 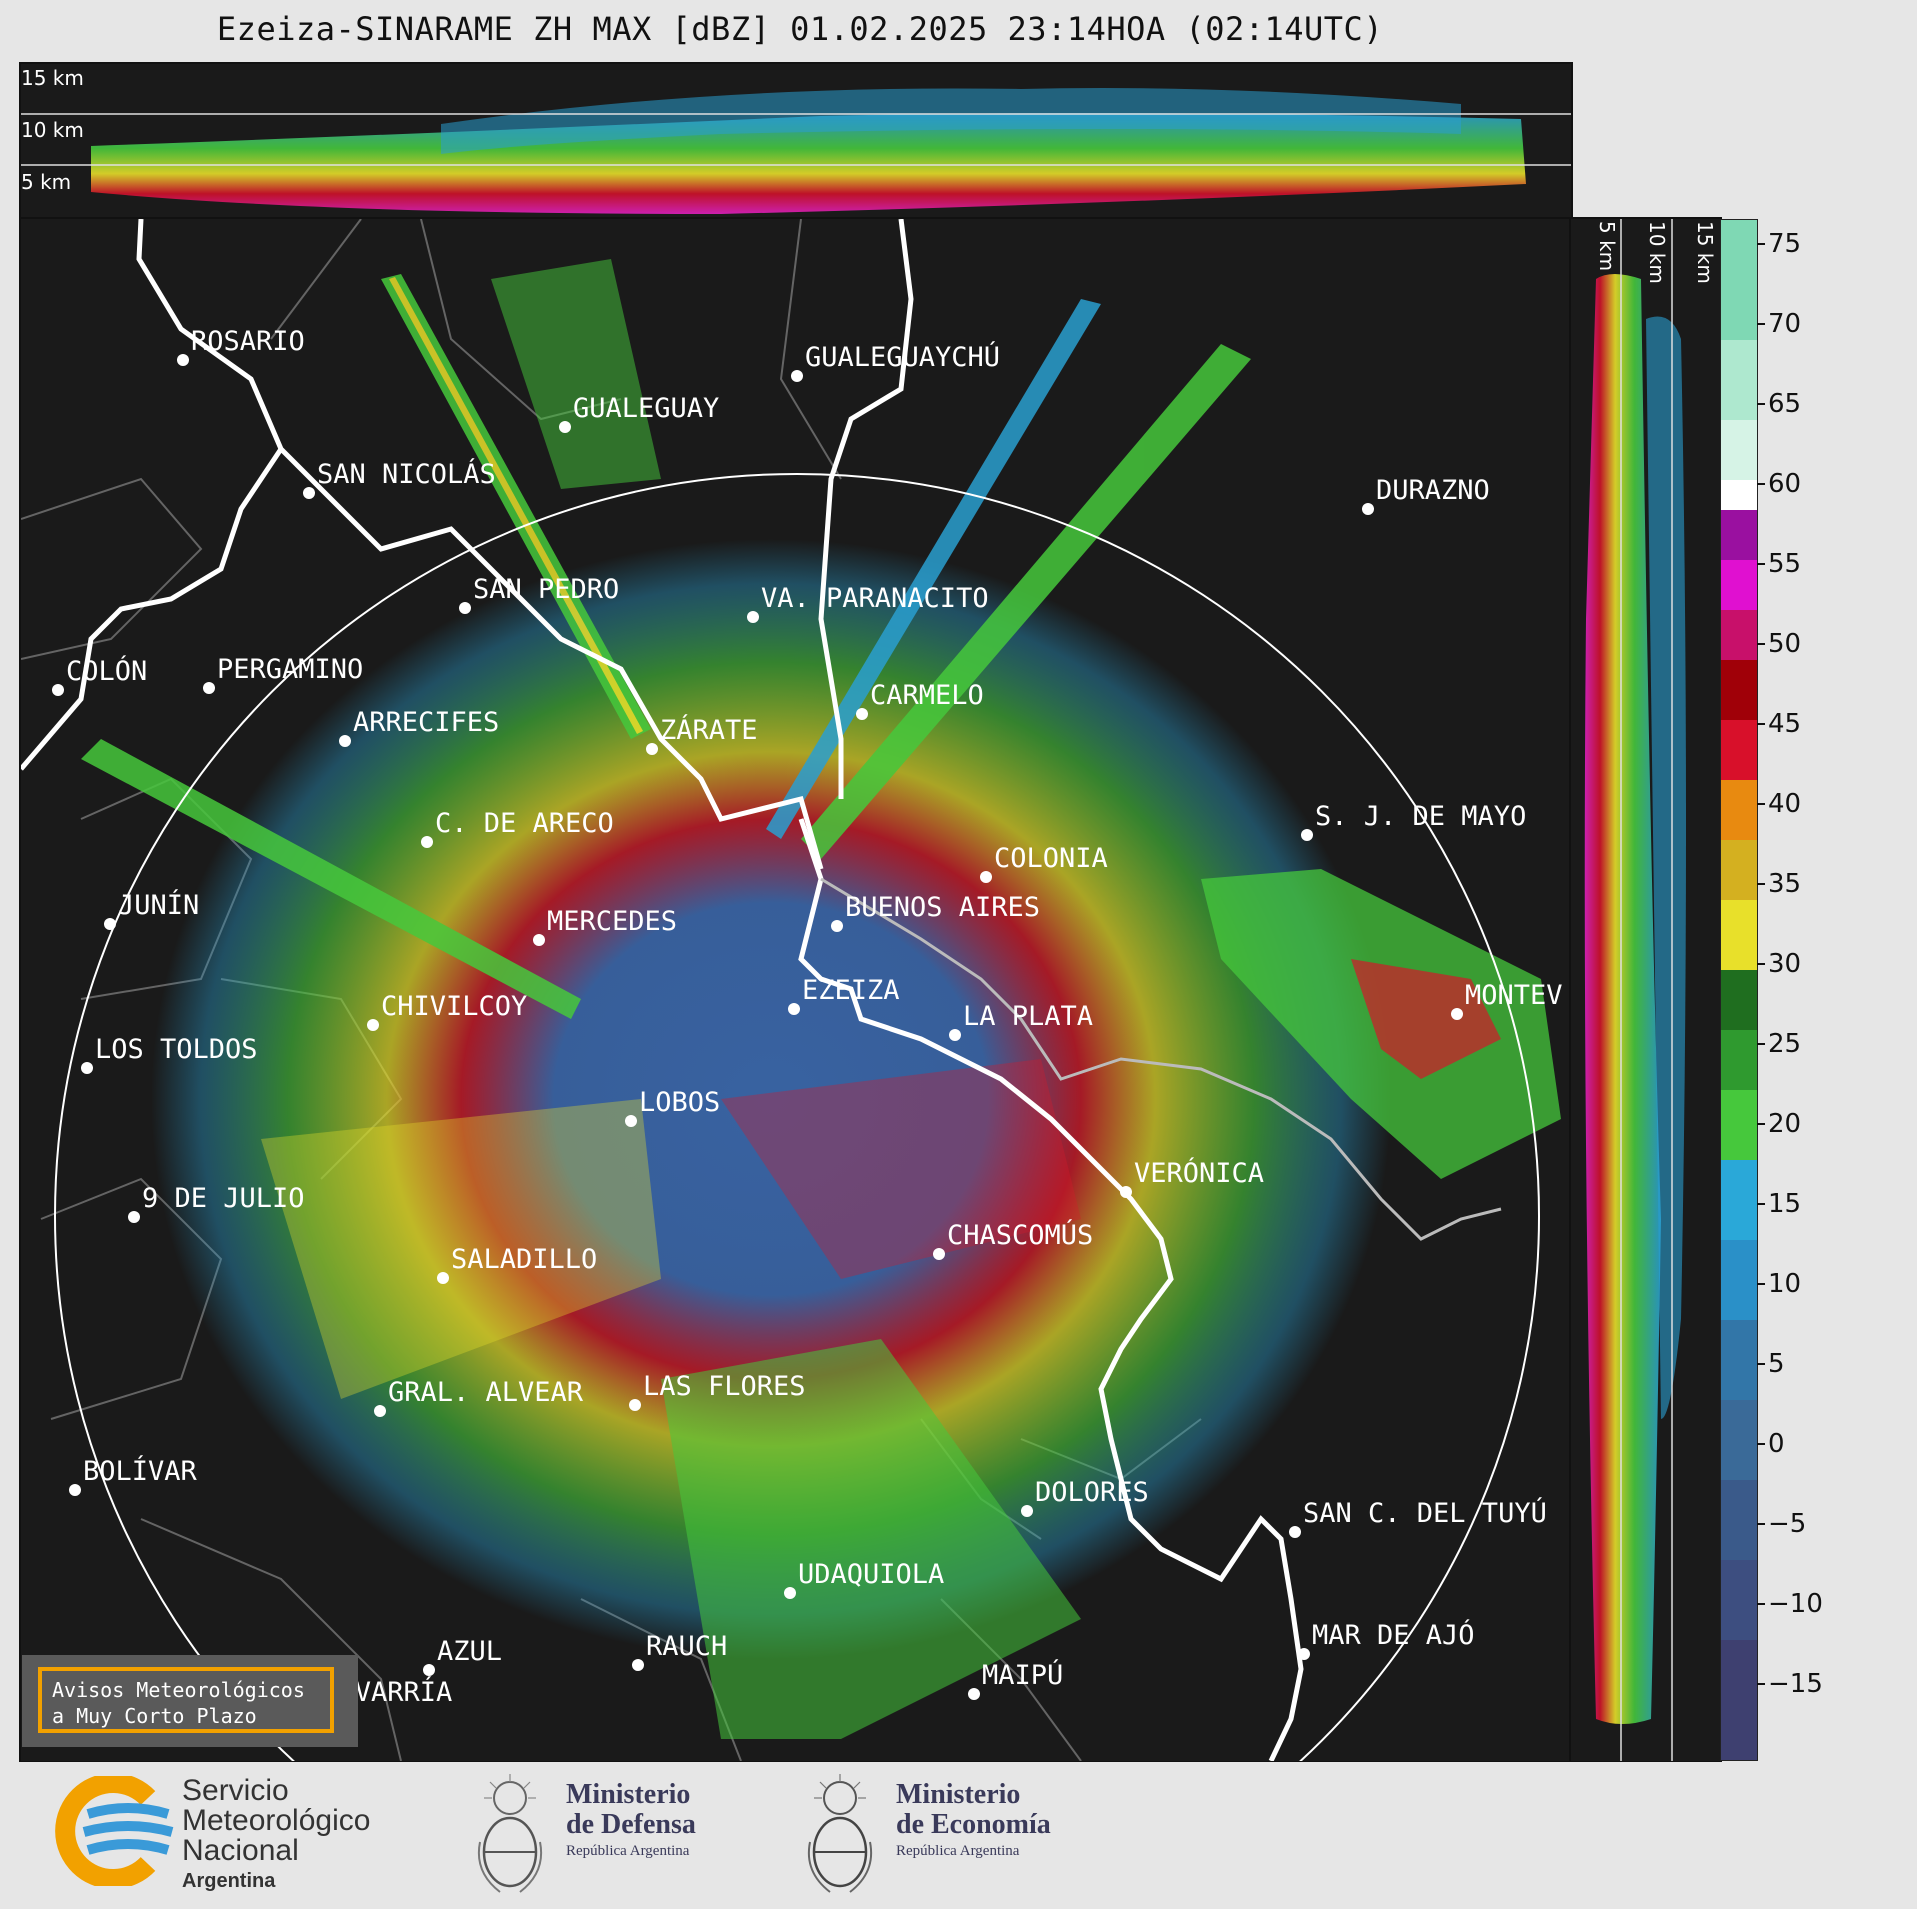 I want to click on city-label-junin: JUNÍN, so click(x=158, y=905).